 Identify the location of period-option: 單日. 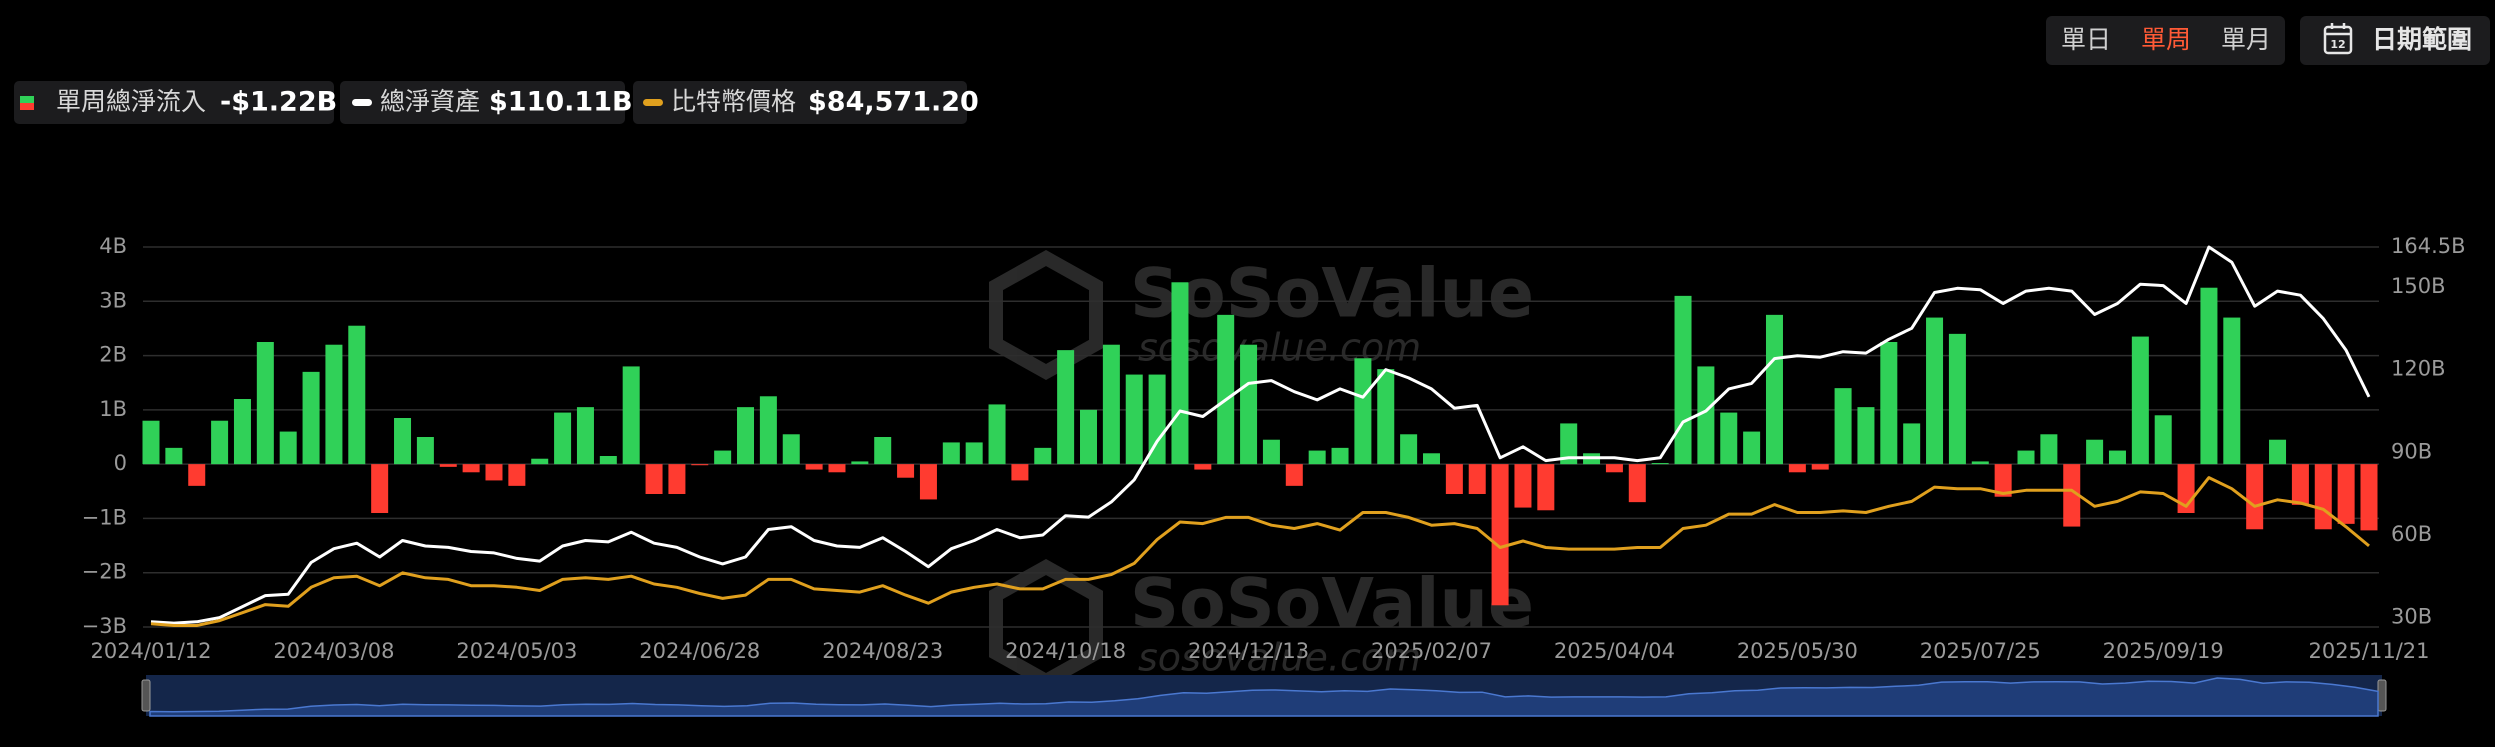
(2086, 39).